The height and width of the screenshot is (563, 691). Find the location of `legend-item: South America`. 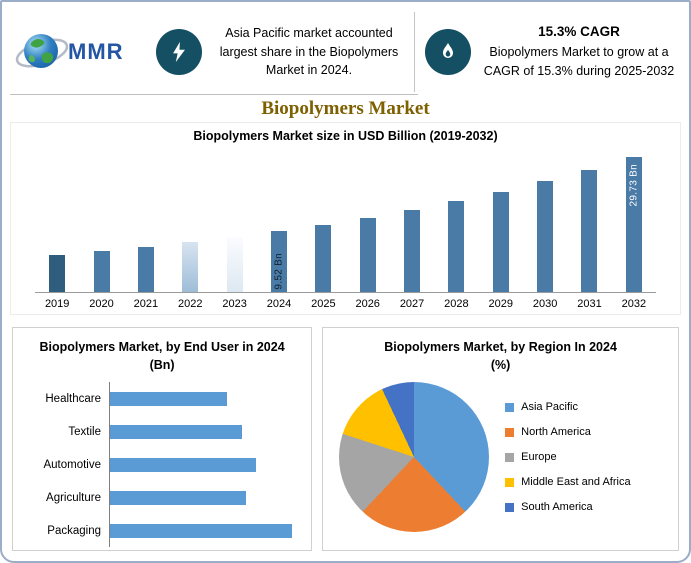

legend-item: South America is located at coordinates (567, 507).